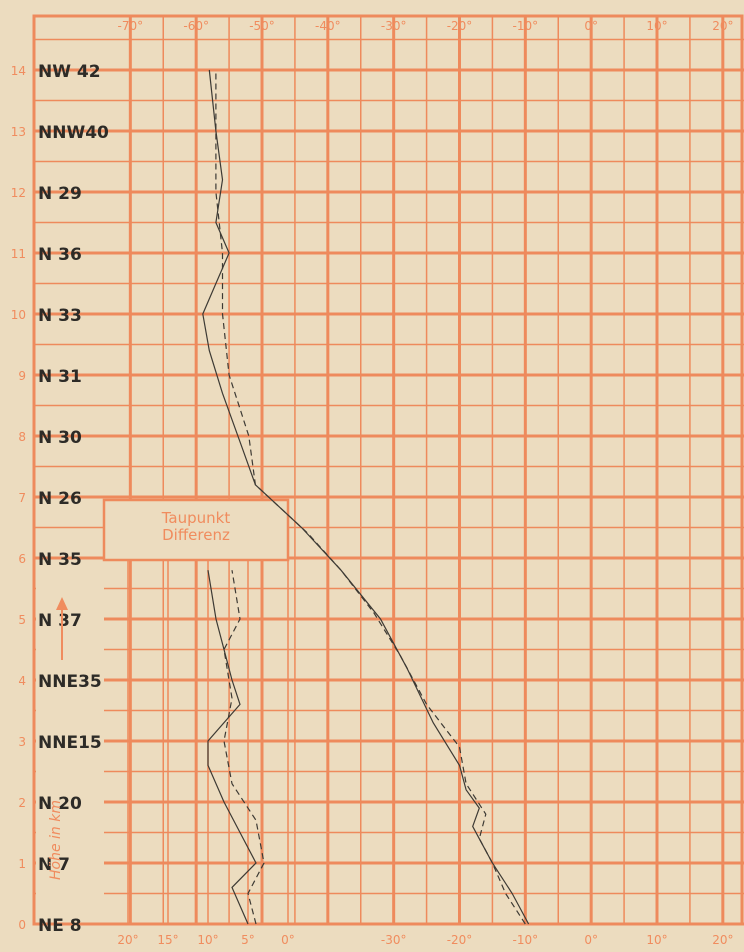 The width and height of the screenshot is (744, 952). What do you see at coordinates (60, 560) in the screenshot?
I see `wind-label: N 35` at bounding box center [60, 560].